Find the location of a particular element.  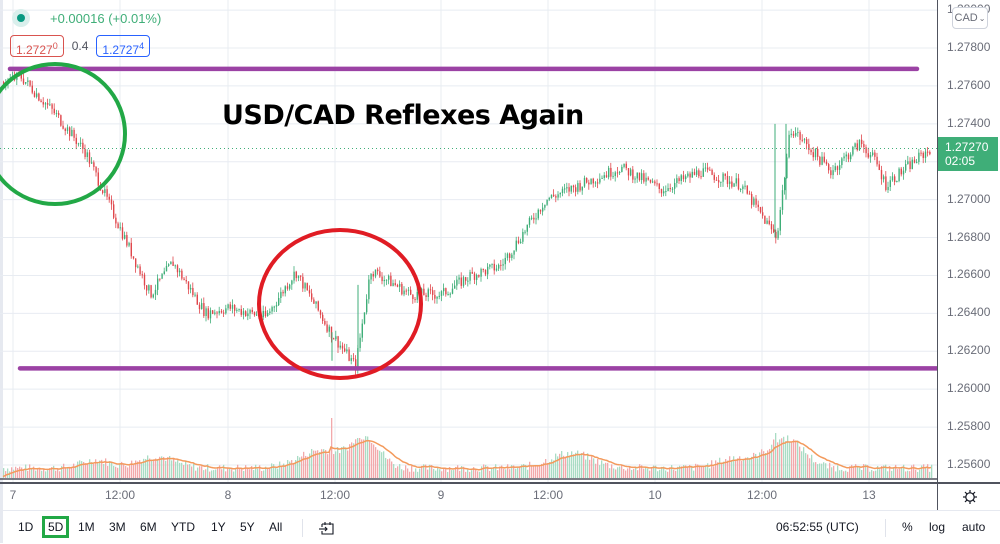

percent-toggle: % is located at coordinates (907, 527).